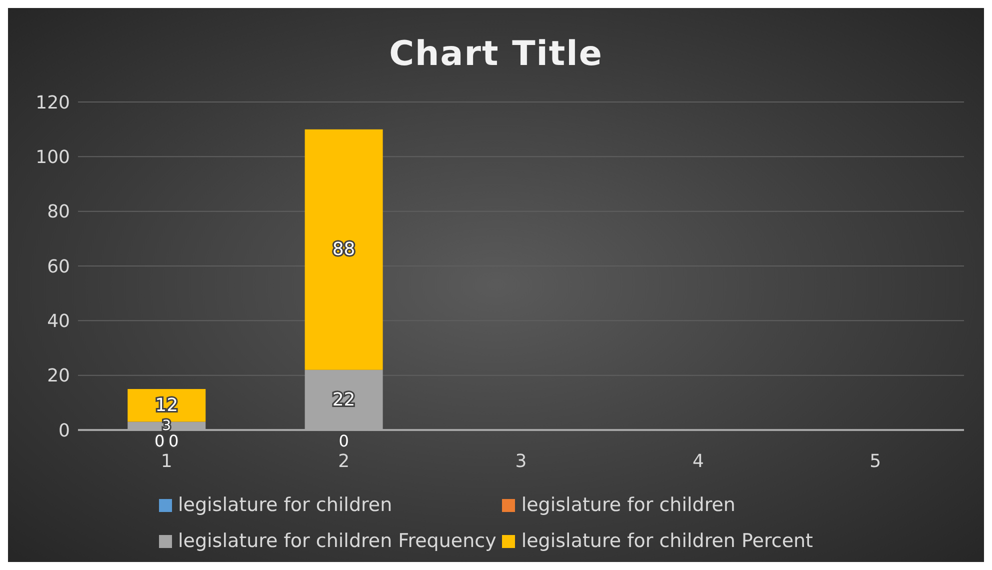 This screenshot has width=992, height=570. What do you see at coordinates (58, 321) in the screenshot?
I see `y-tick-label: 40` at bounding box center [58, 321].